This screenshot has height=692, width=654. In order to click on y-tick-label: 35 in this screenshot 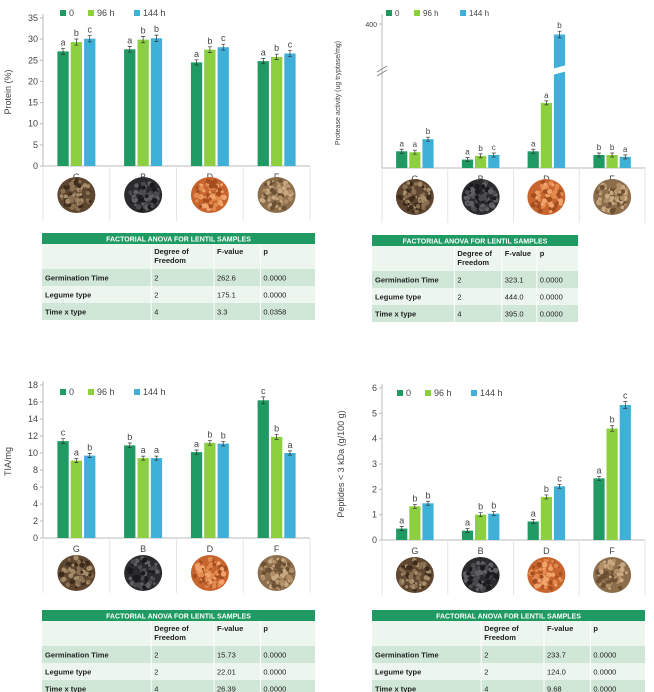, I will do `click(33, 18)`.